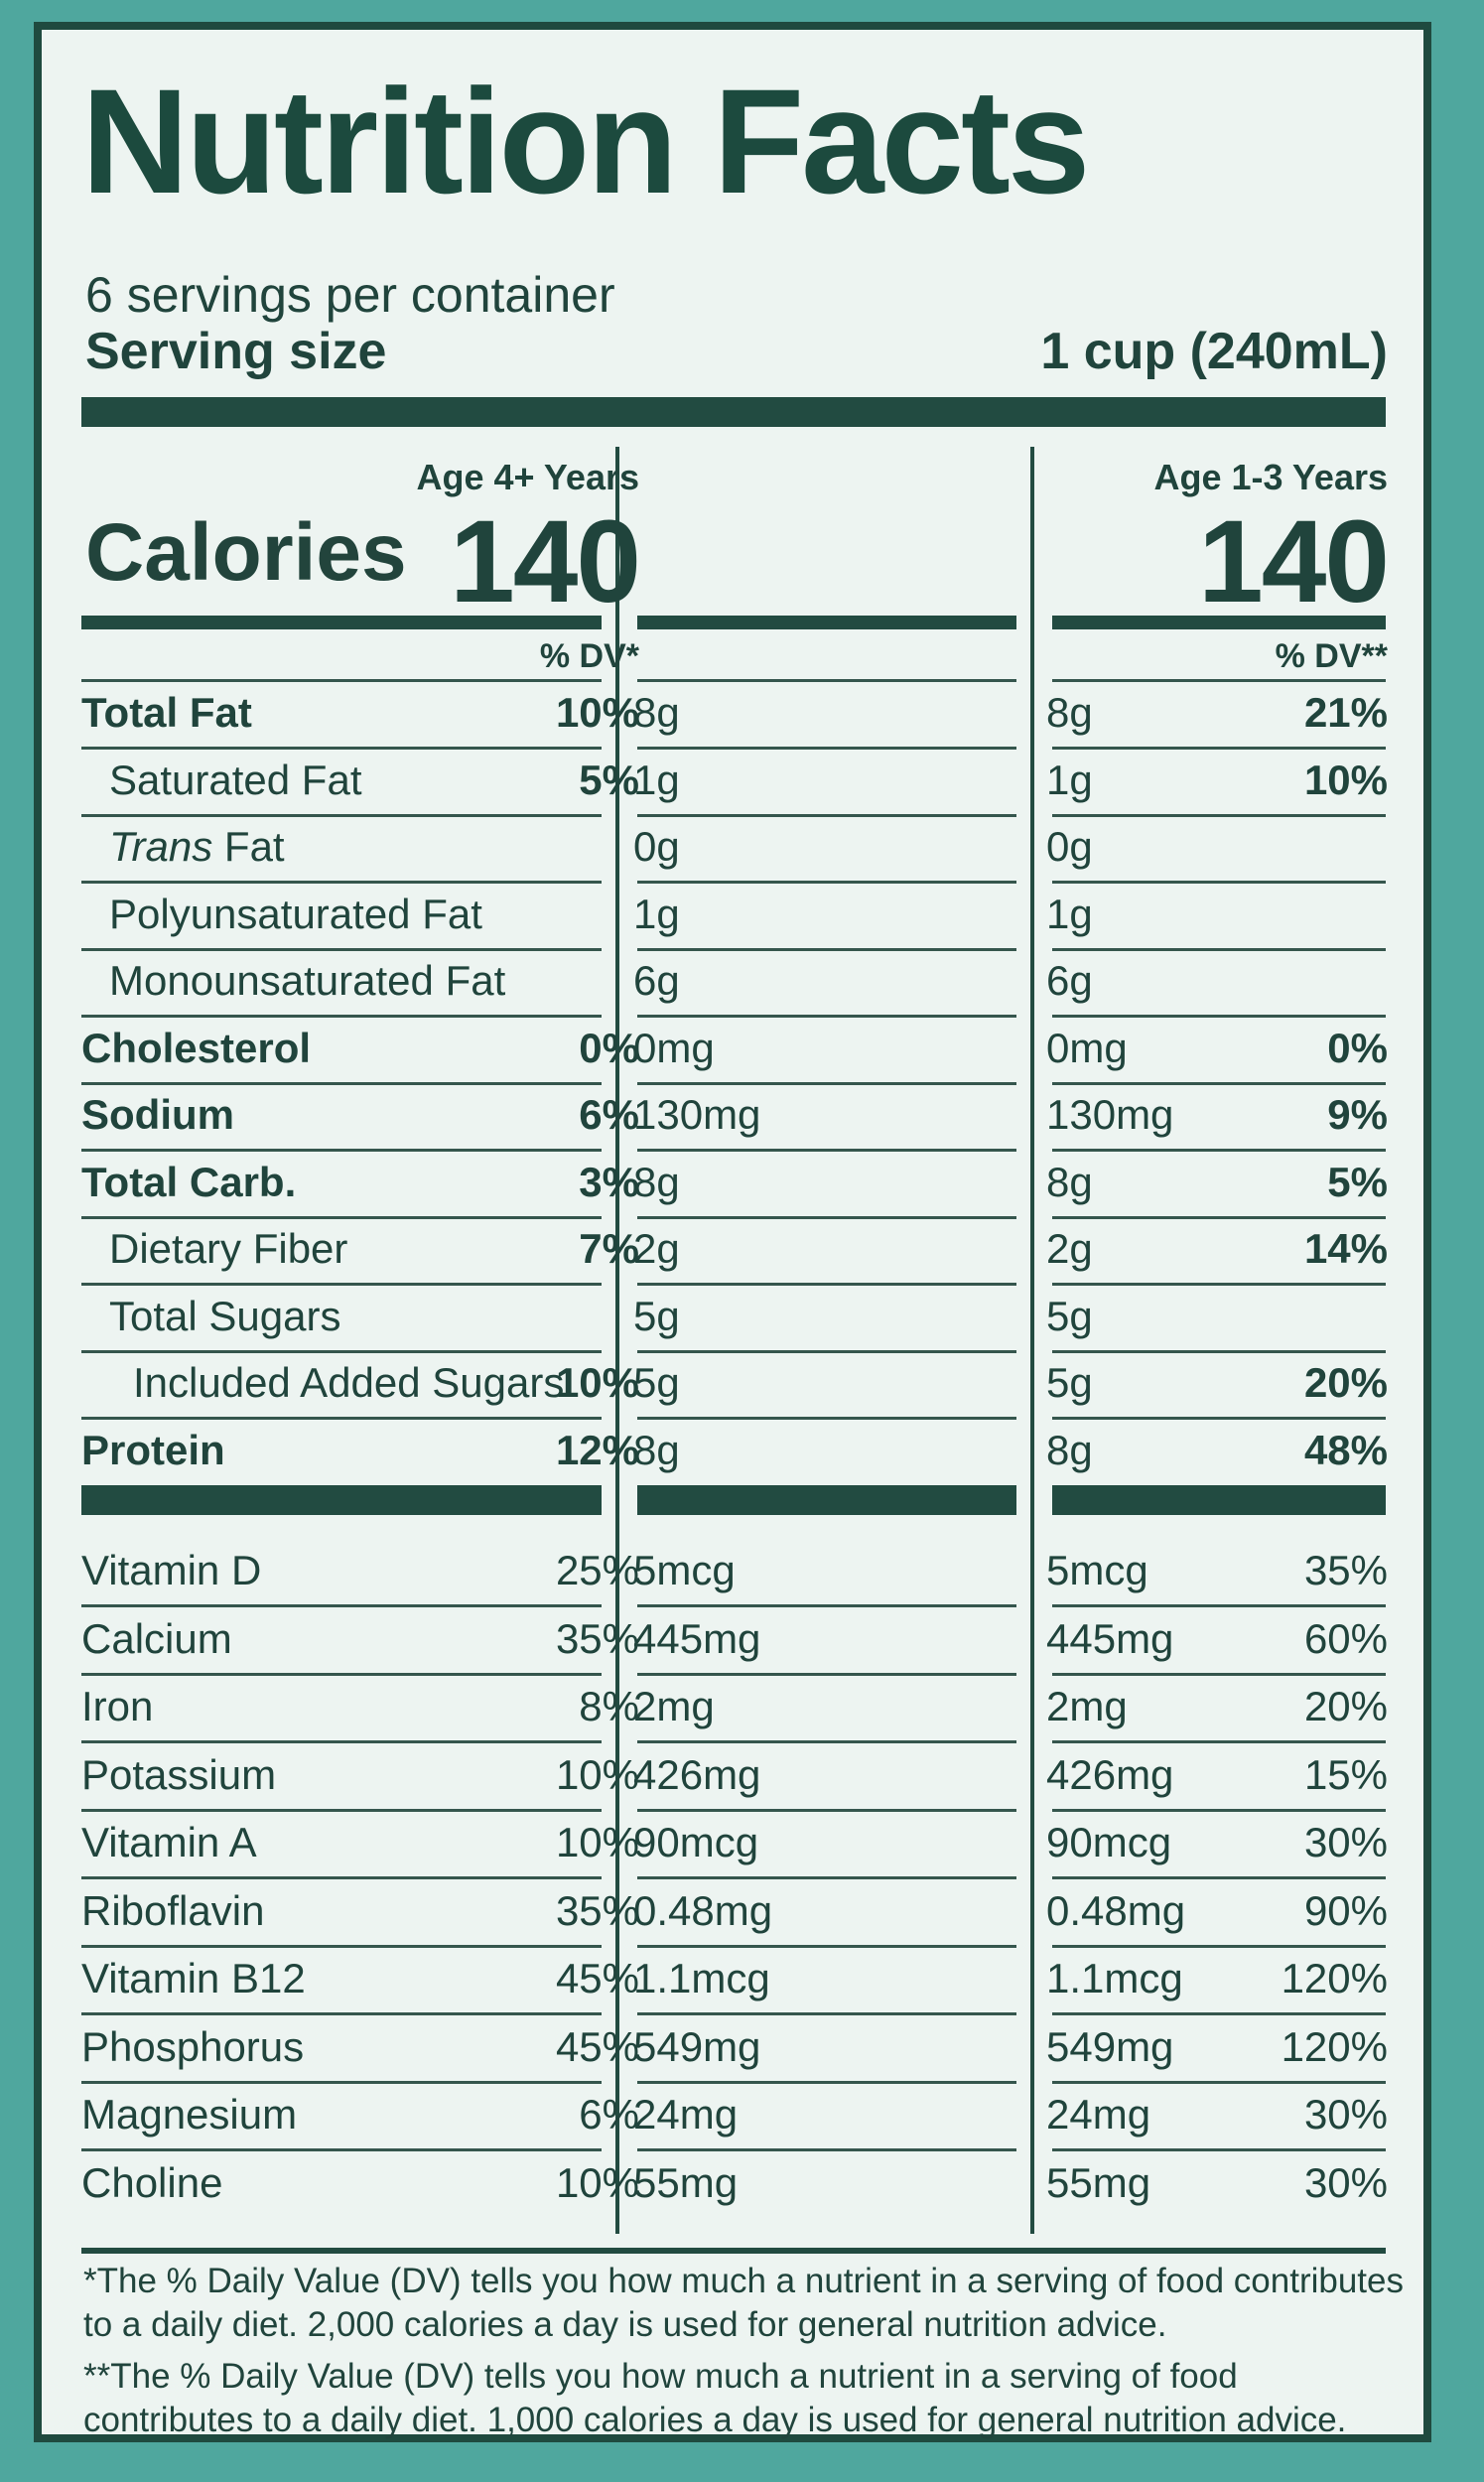  What do you see at coordinates (1087, 1706) in the screenshot?
I see `vitamin-row-2-amount-1to3: 2mg` at bounding box center [1087, 1706].